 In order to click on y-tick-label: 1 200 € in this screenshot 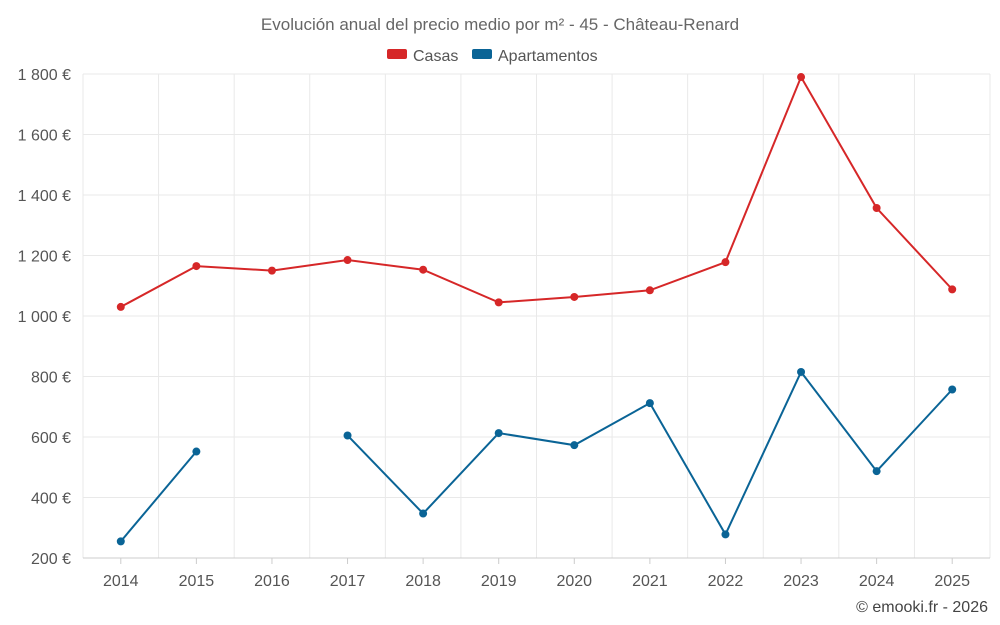, I will do `click(44, 257)`.